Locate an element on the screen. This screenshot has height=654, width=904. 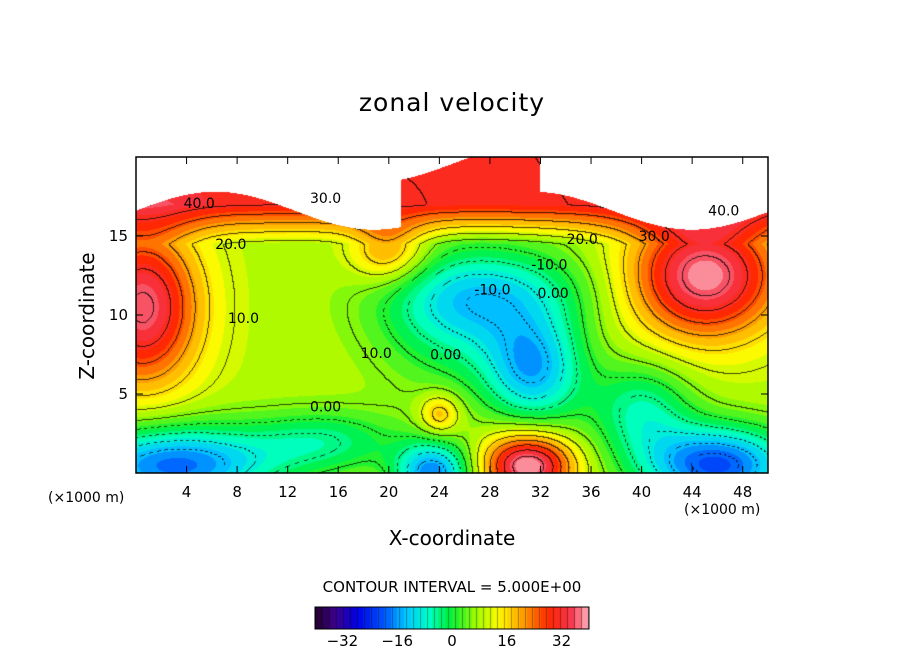
colorbar-tick-label: 16 is located at coordinates (506, 641).